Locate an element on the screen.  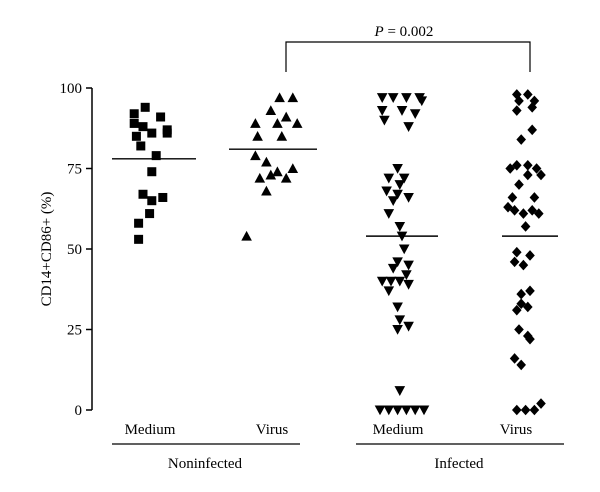
y-tick-label: 50 is located at coordinates (74, 250).